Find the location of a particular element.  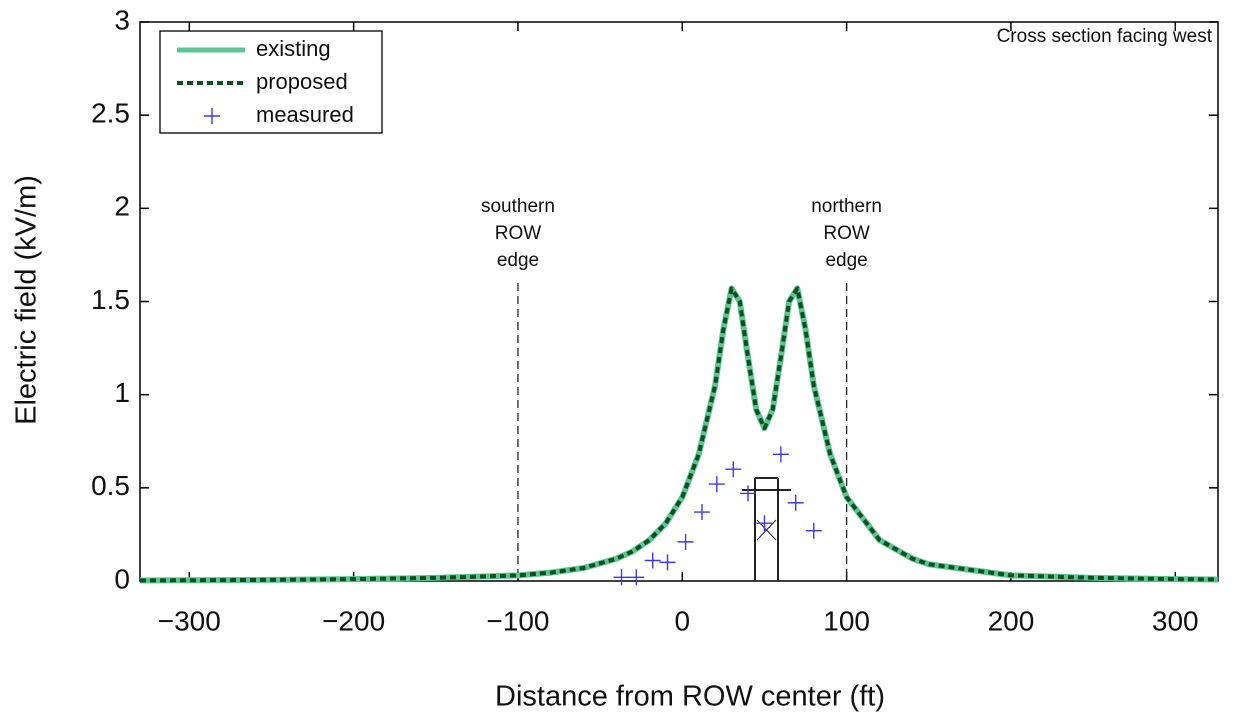

x-axis-label: Distance from ROW center (ft) is located at coordinates (690, 697).